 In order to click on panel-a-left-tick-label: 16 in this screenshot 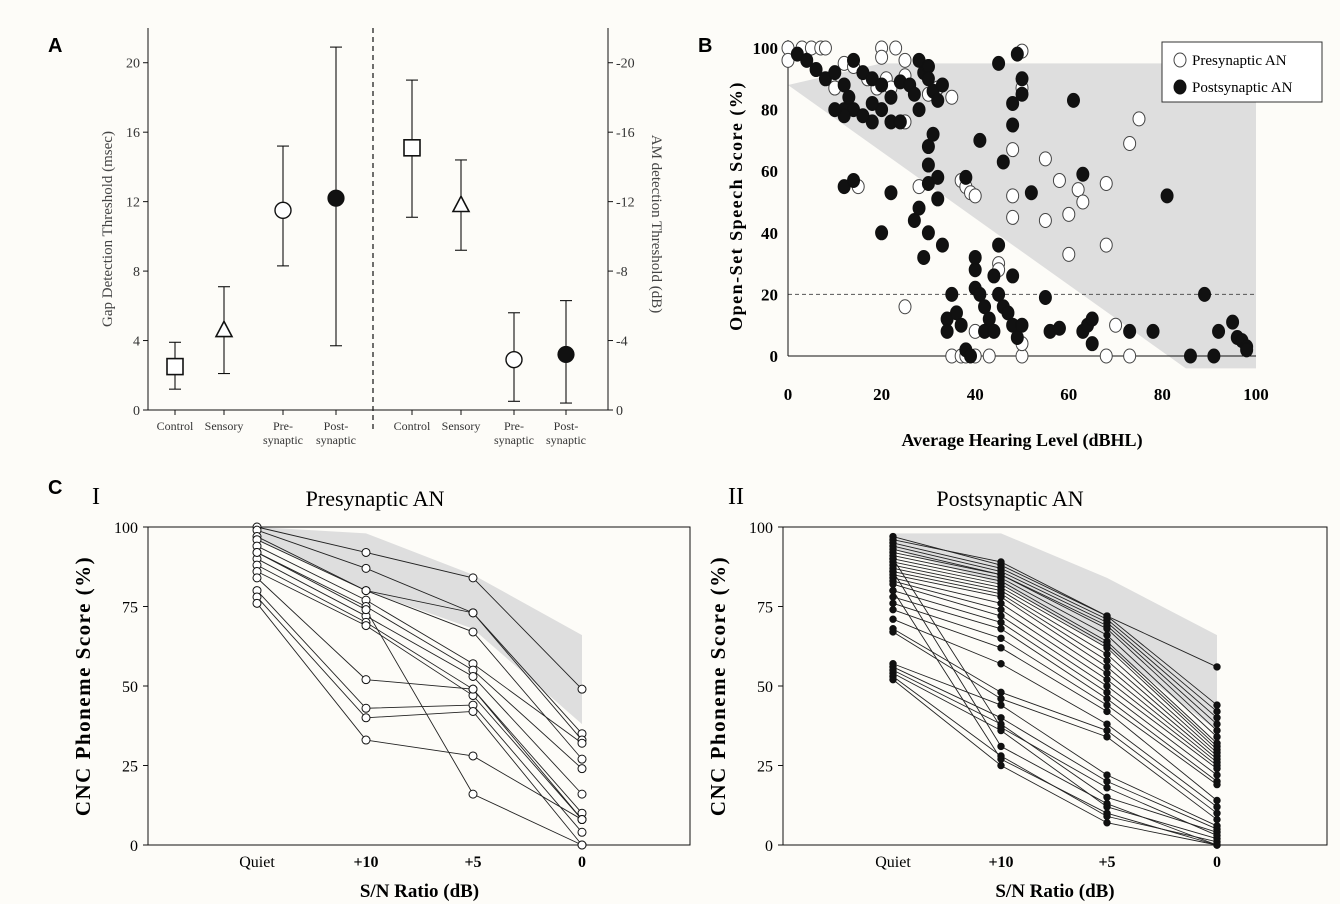, I will do `click(133, 133)`.